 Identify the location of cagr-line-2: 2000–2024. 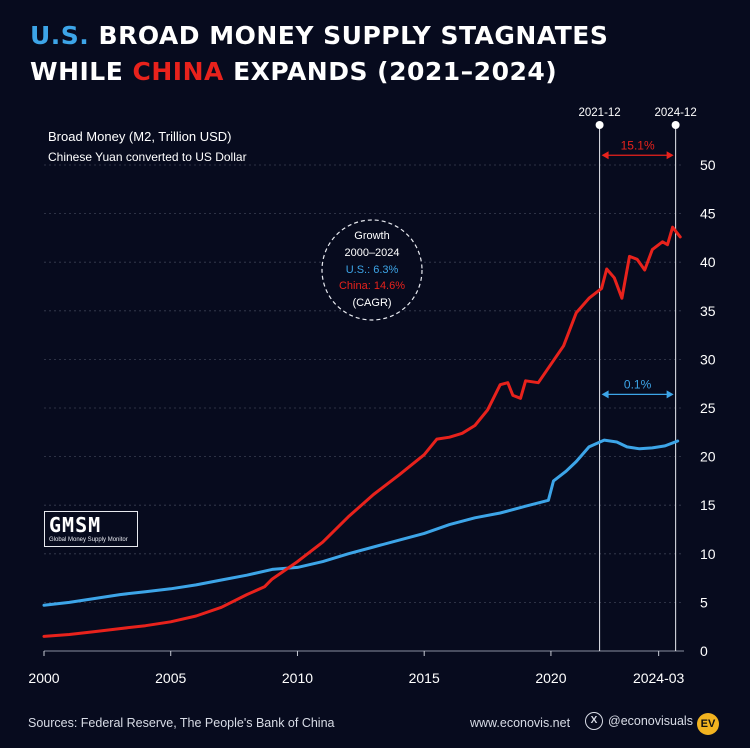
(371, 253).